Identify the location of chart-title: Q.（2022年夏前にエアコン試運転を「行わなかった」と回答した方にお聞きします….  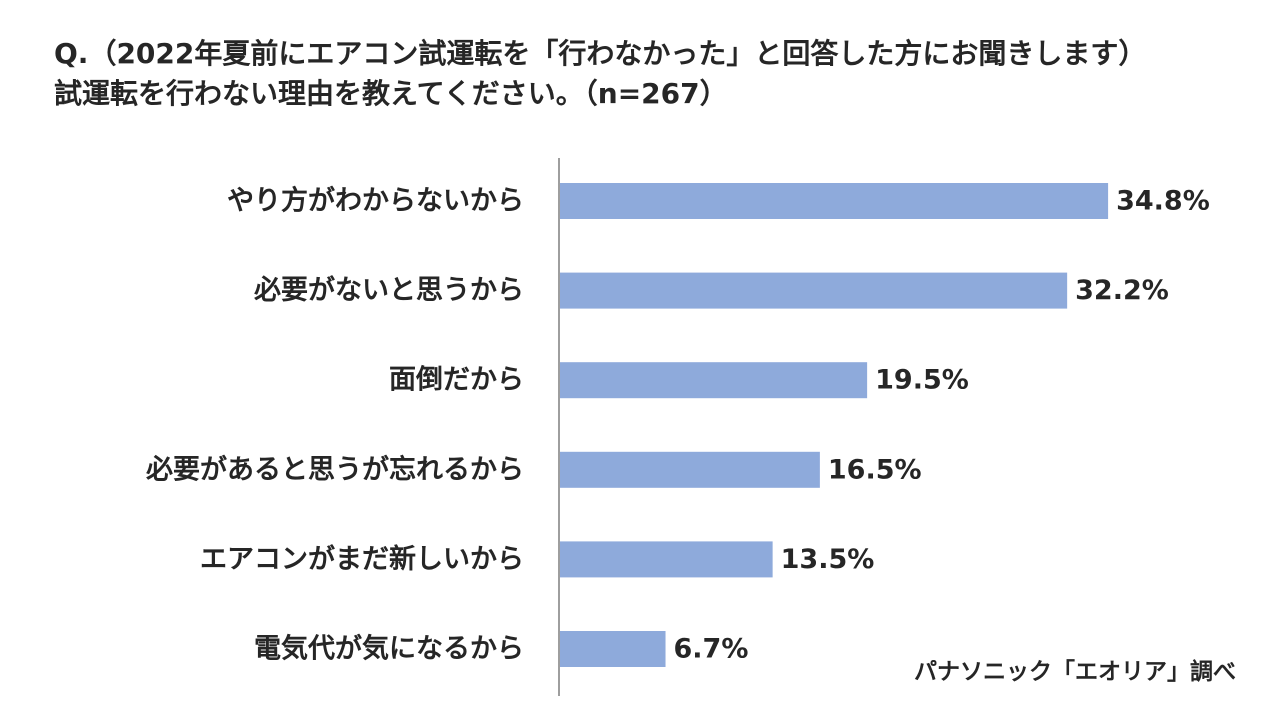
(664, 74).